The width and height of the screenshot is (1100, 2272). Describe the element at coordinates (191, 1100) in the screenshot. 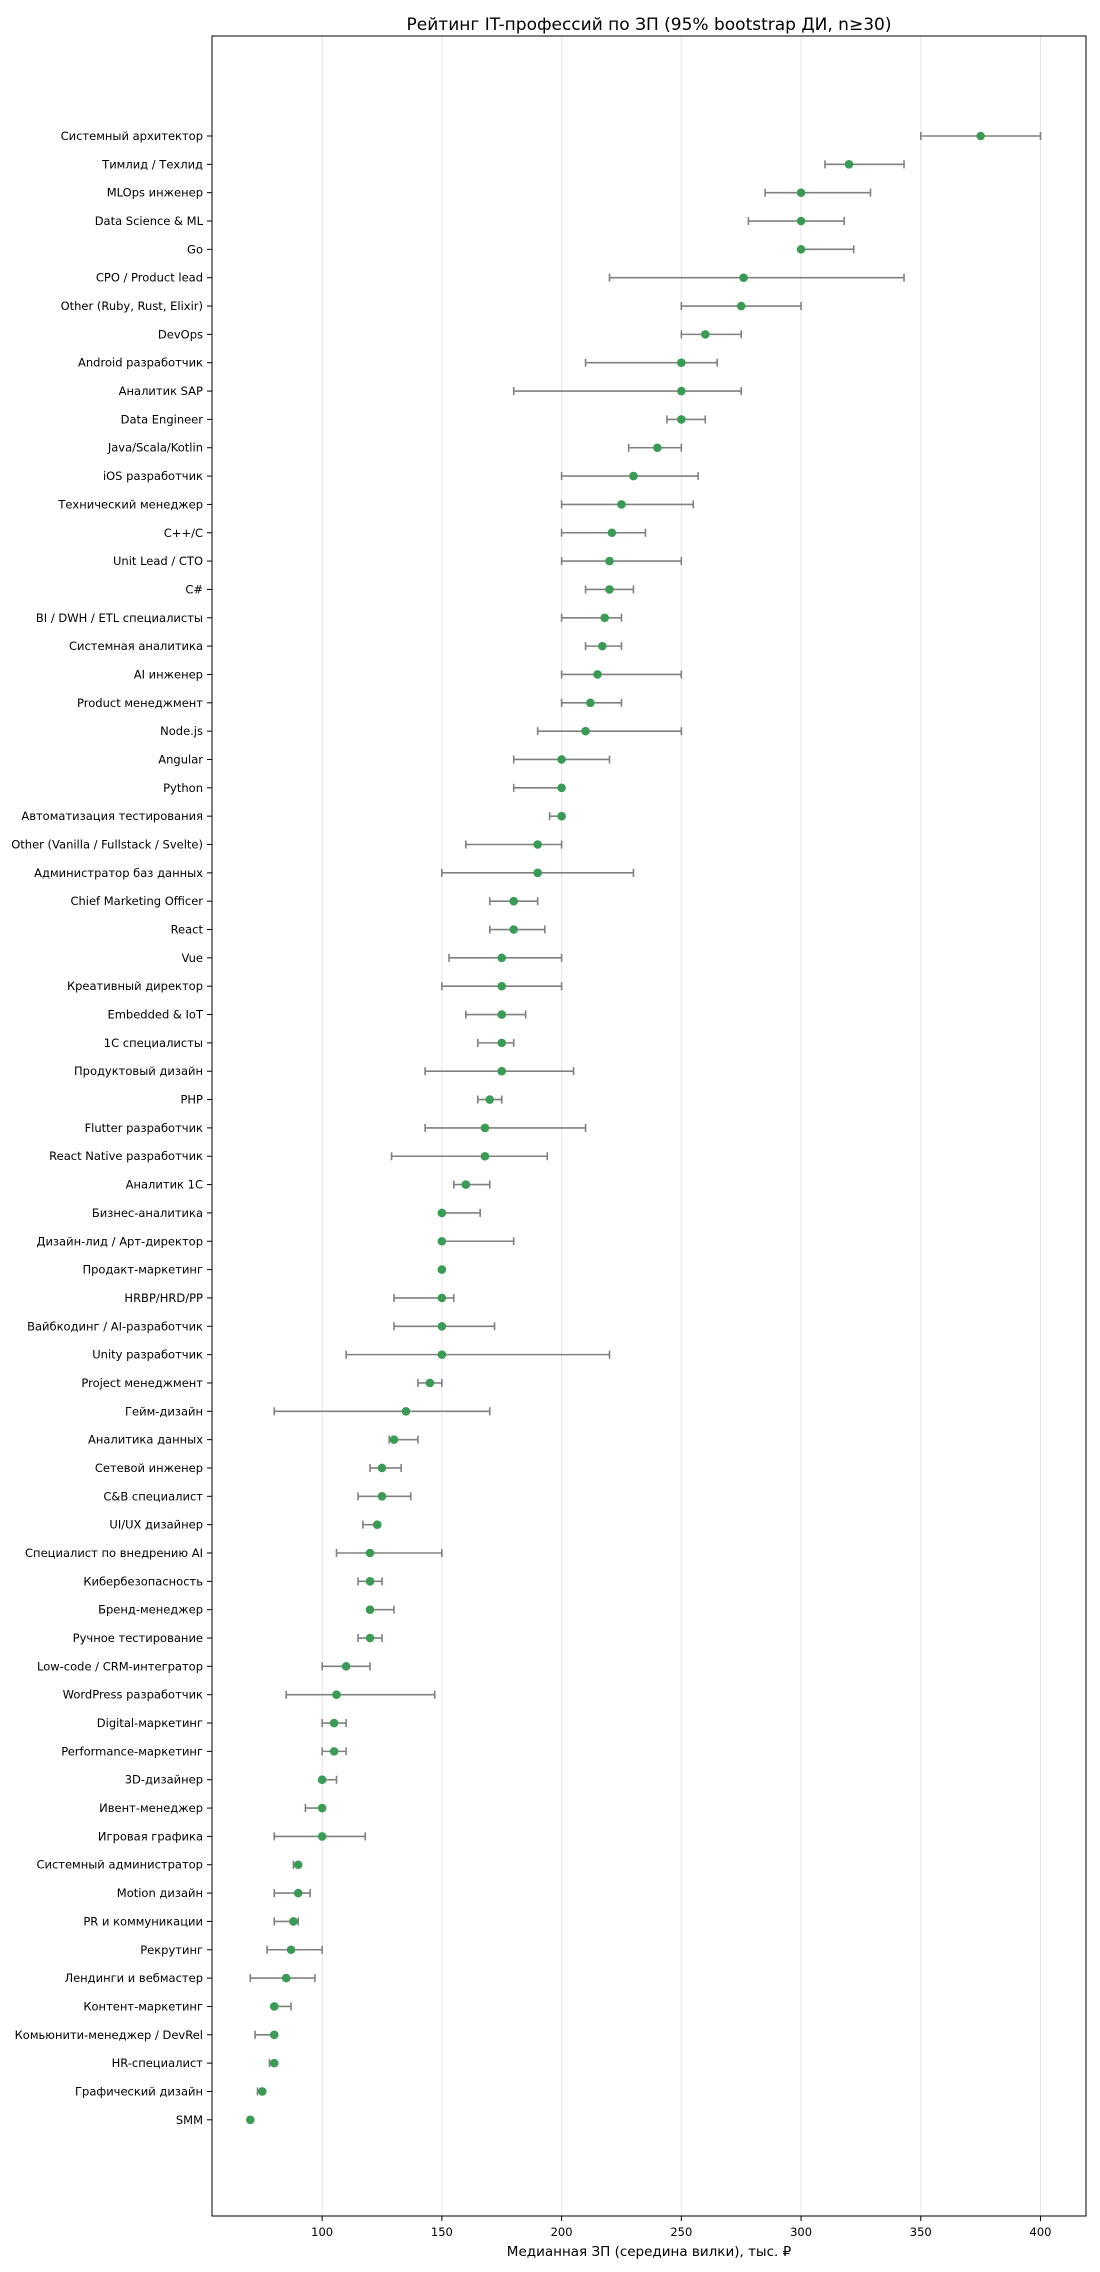

I see `category-label: PHP` at that location.